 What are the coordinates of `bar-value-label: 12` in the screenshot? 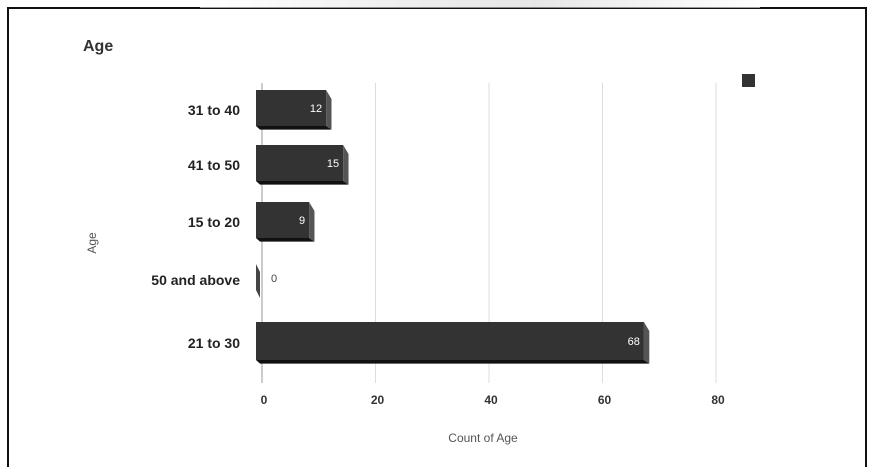 It's located at (316, 109).